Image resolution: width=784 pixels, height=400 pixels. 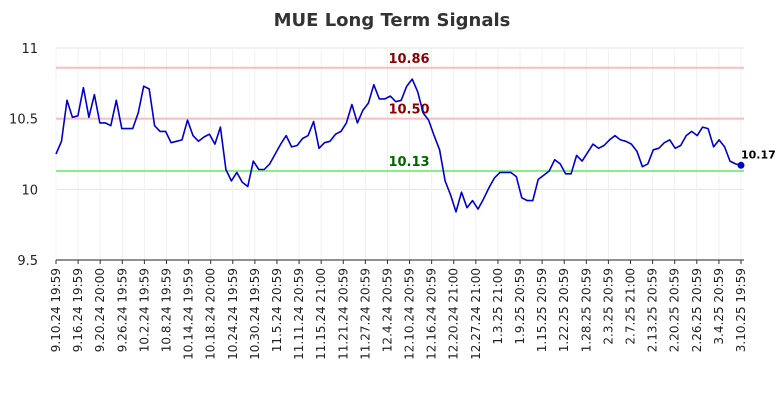 What do you see at coordinates (608, 306) in the screenshot?
I see `x-tick-label: 2.3.25 20:59` at bounding box center [608, 306].